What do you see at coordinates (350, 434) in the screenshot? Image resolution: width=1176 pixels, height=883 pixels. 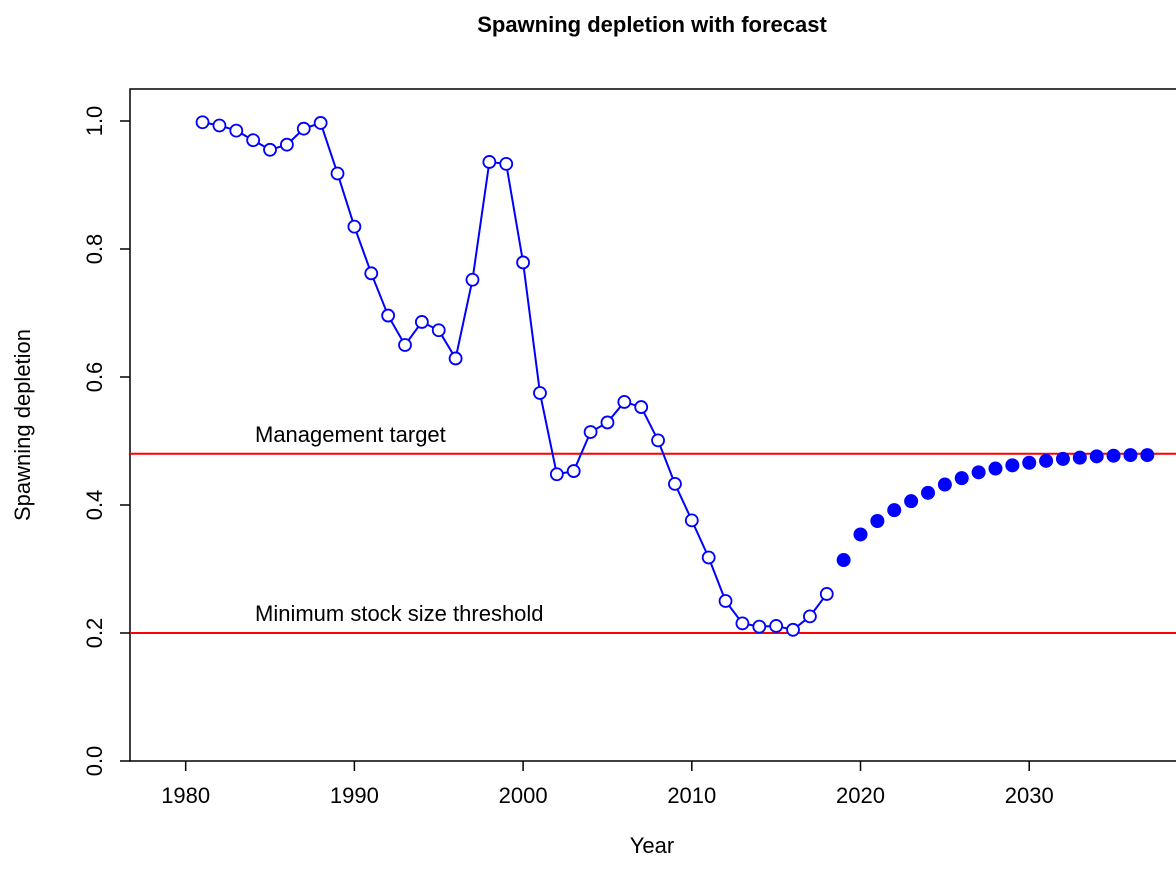 I see `reference-label: Management target` at bounding box center [350, 434].